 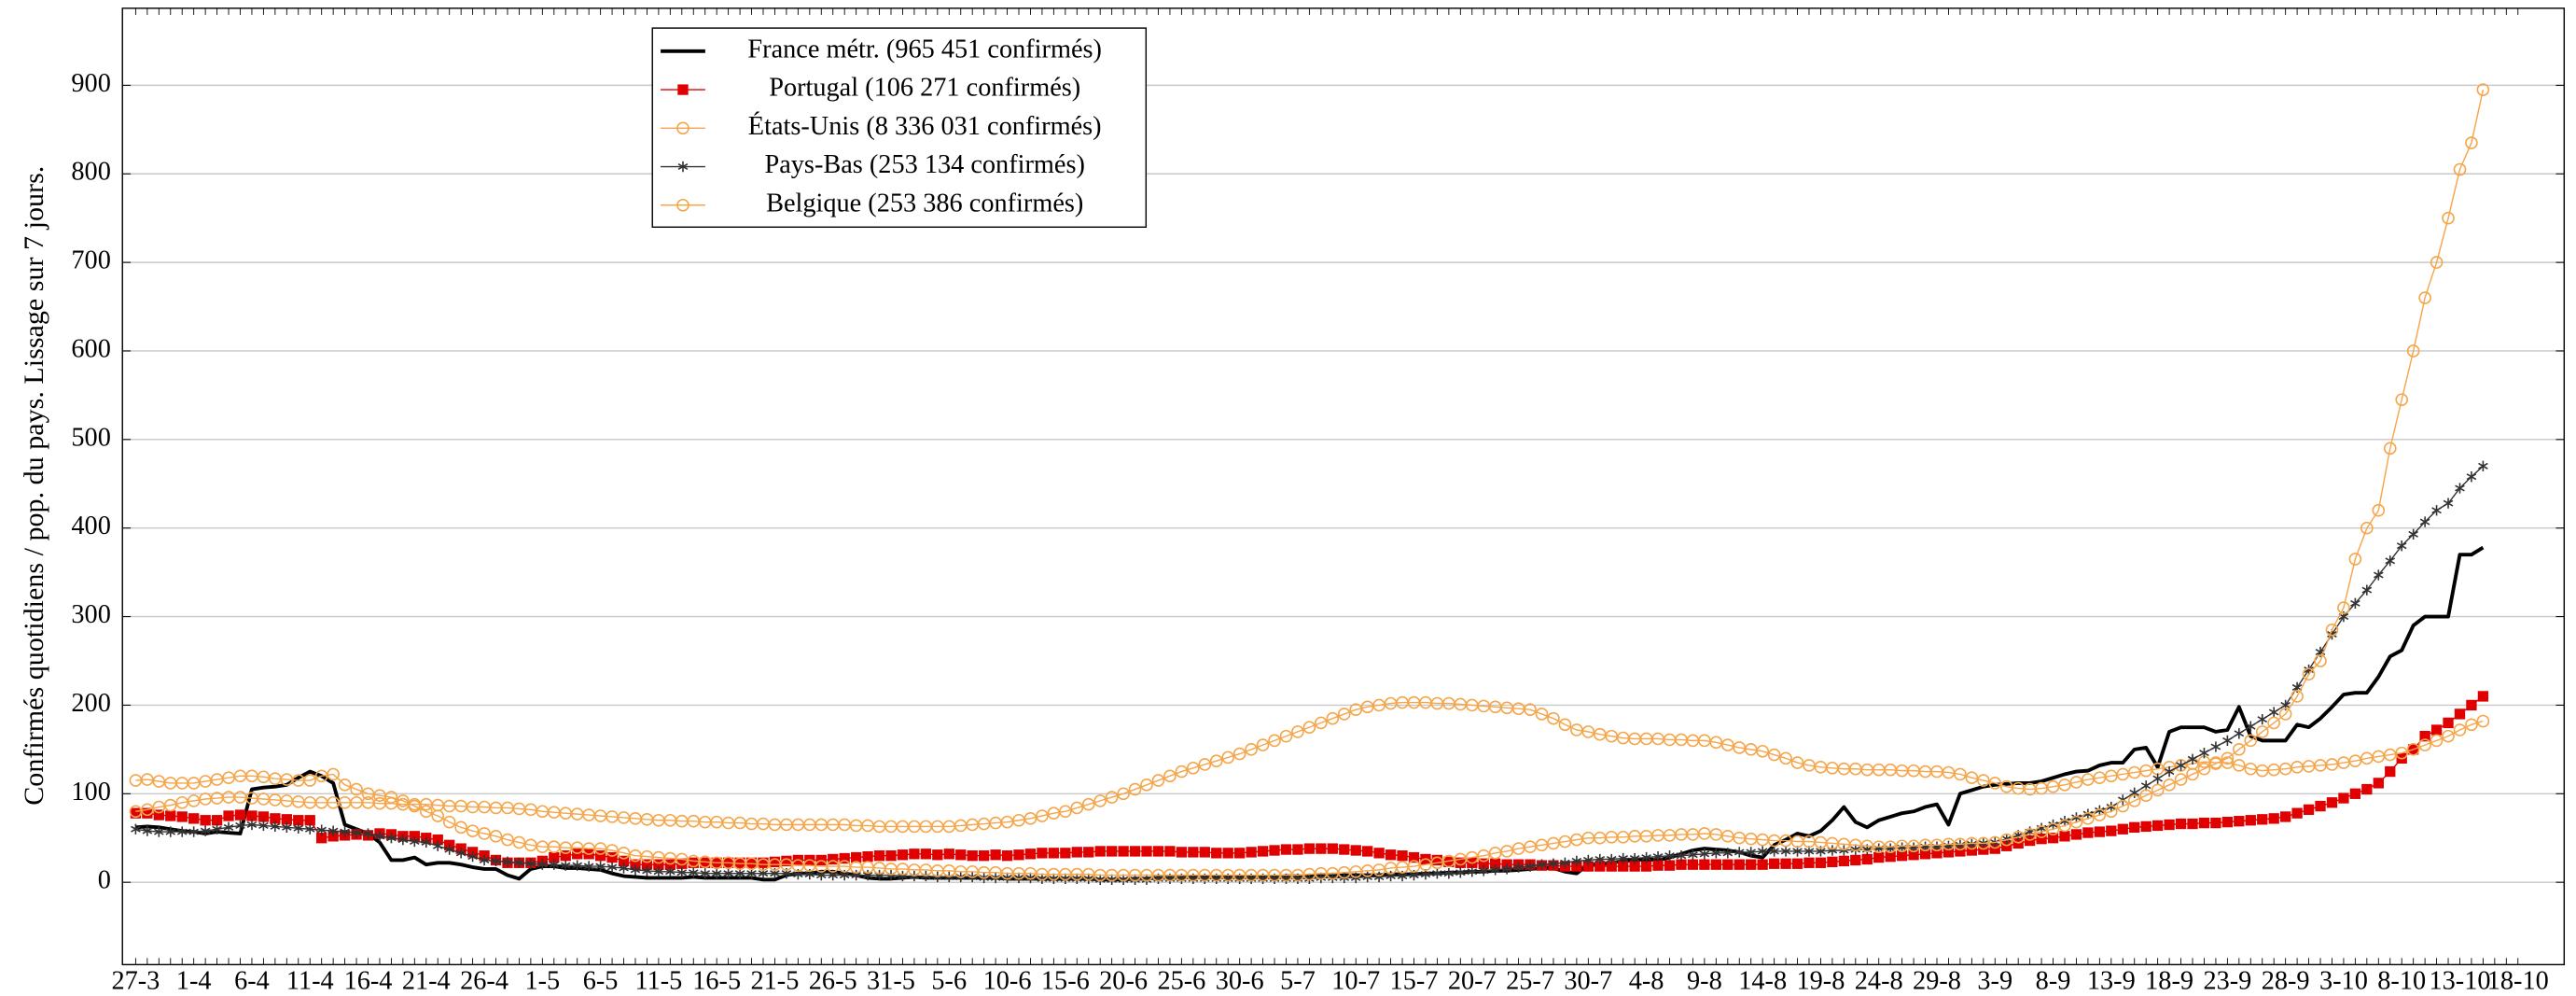 I want to click on y-tick-label: 100, so click(x=90, y=792).